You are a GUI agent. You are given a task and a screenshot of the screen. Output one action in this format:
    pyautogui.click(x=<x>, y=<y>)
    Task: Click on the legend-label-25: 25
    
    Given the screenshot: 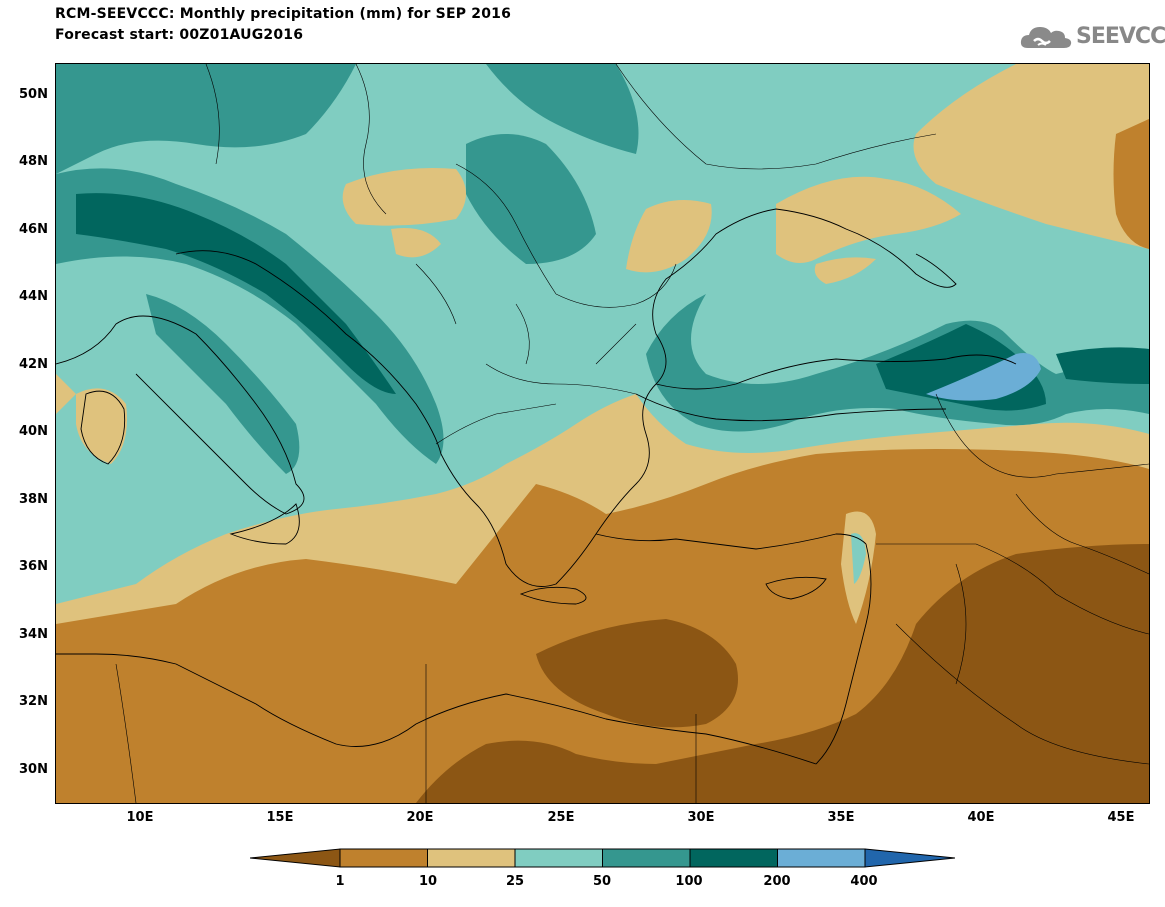 What is the action you would take?
    pyautogui.click(x=515, y=881)
    